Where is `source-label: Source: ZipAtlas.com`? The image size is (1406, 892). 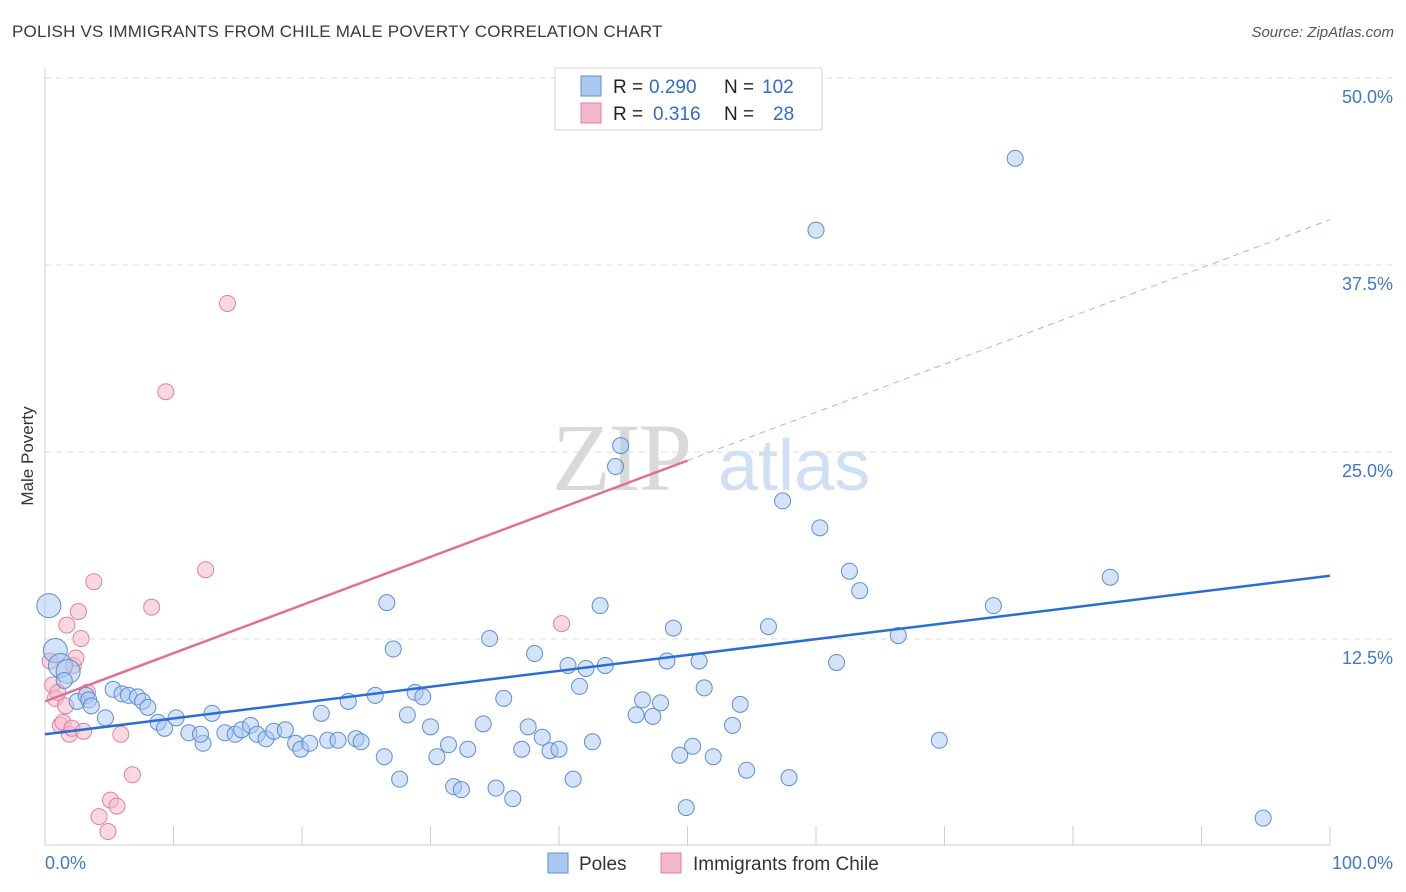
source-label: Source: ZipAtlas.com is located at coordinates (1322, 32).